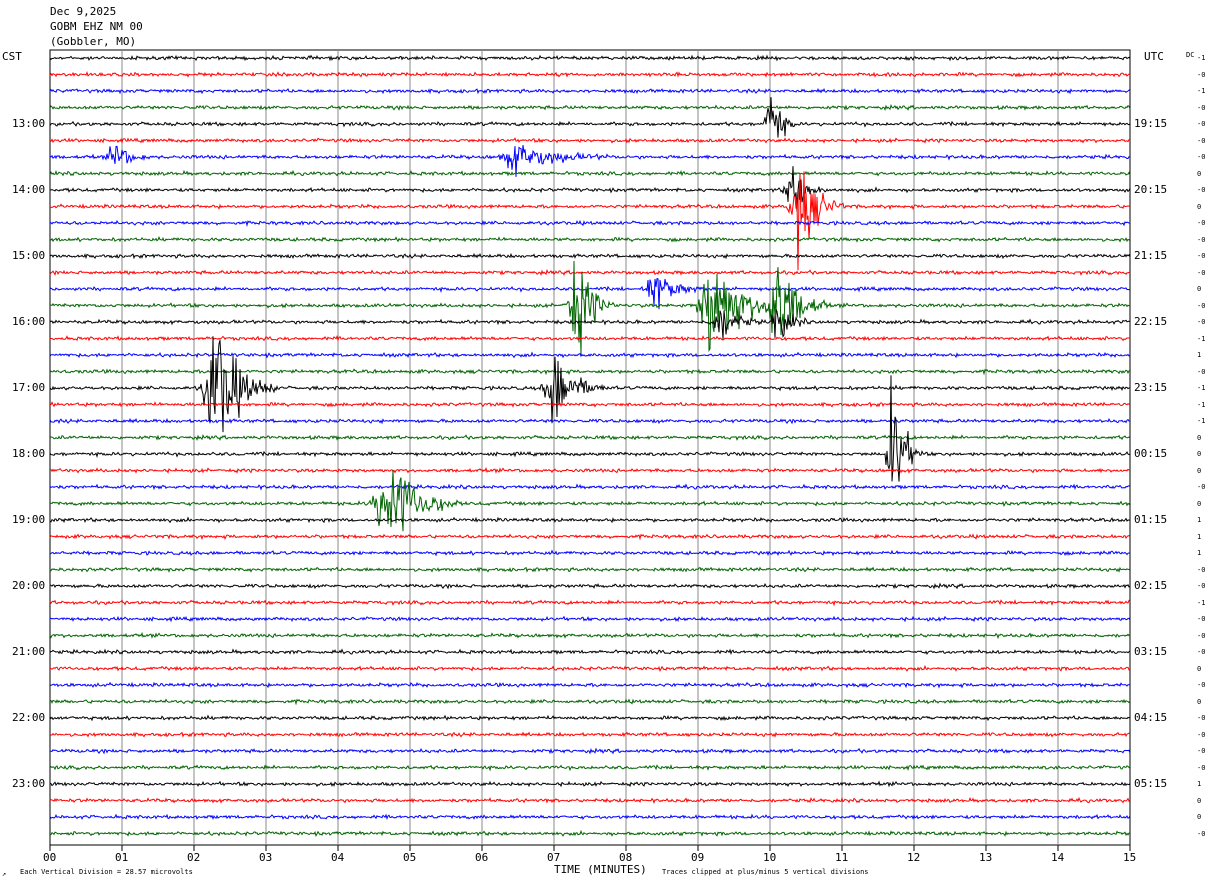 Image resolution: width=1210 pixels, height=886 pixels. Describe the element at coordinates (29, 387) in the screenshot. I see `left-hour-label: 17:00` at that location.